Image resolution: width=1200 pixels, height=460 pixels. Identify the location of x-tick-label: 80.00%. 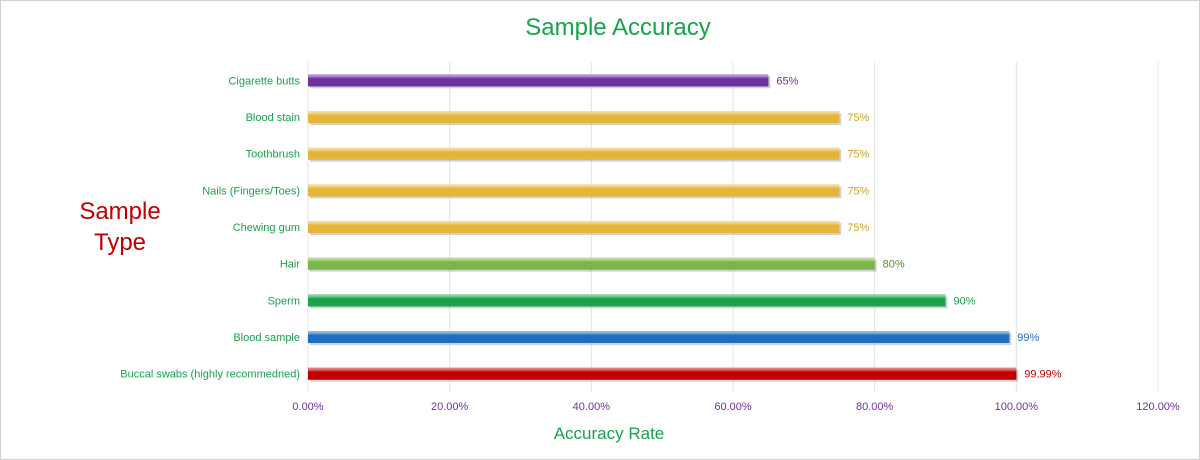
(875, 407).